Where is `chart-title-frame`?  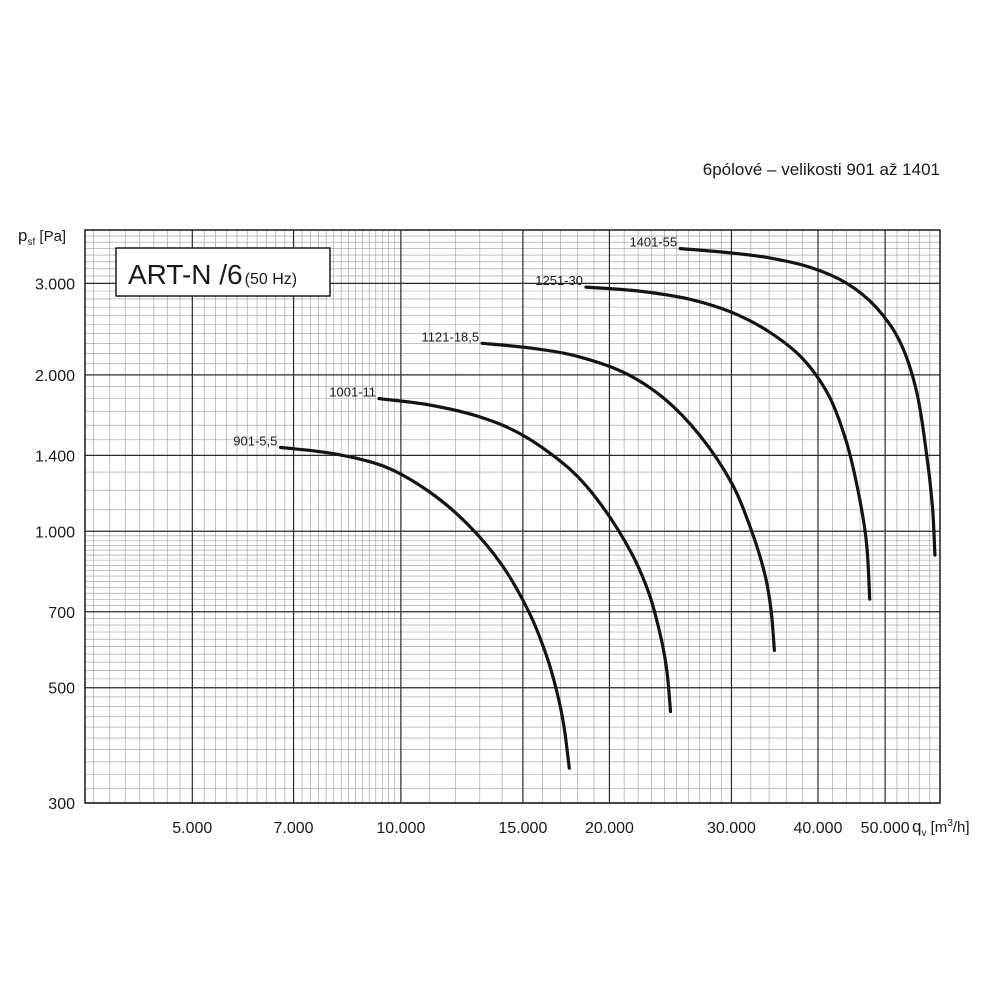
chart-title-frame is located at coordinates (223, 272).